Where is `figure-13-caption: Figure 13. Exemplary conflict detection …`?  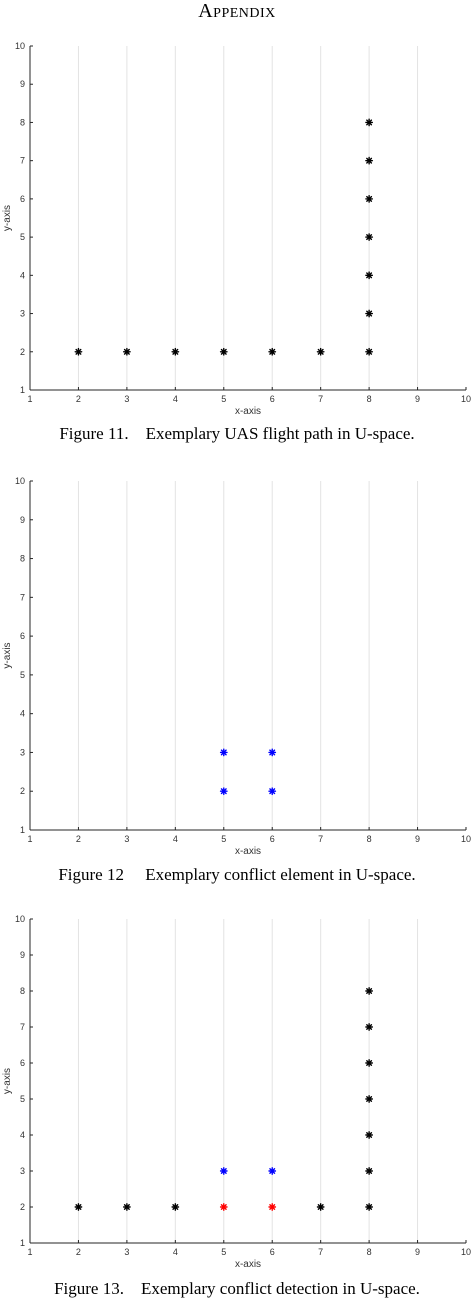 figure-13-caption: Figure 13. Exemplary conflict detection … is located at coordinates (237, 1288).